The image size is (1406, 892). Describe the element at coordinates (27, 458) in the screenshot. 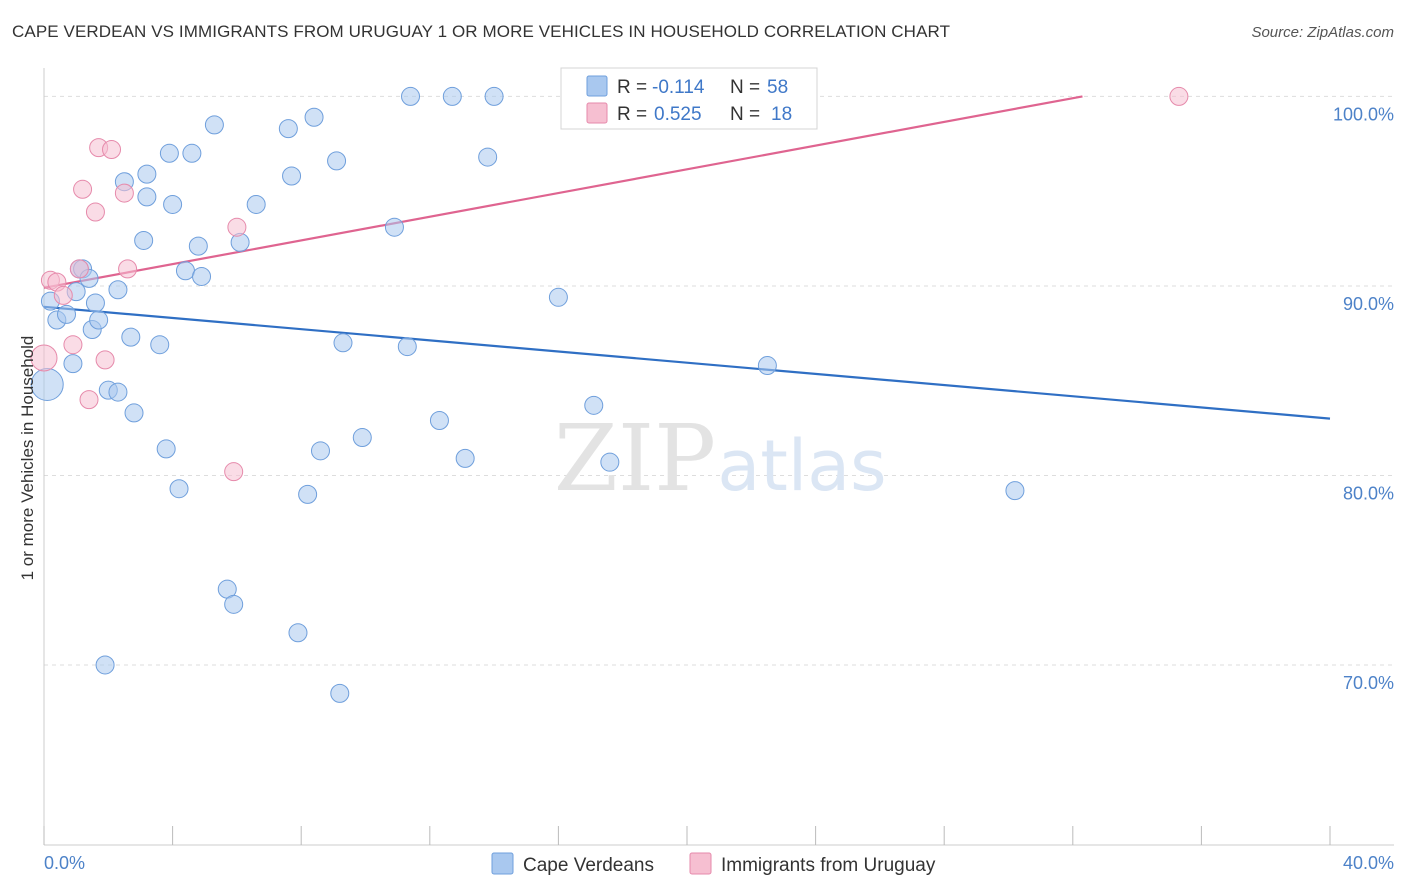

I see `y-axis-label: 1 or more Vehicles in Household` at that location.